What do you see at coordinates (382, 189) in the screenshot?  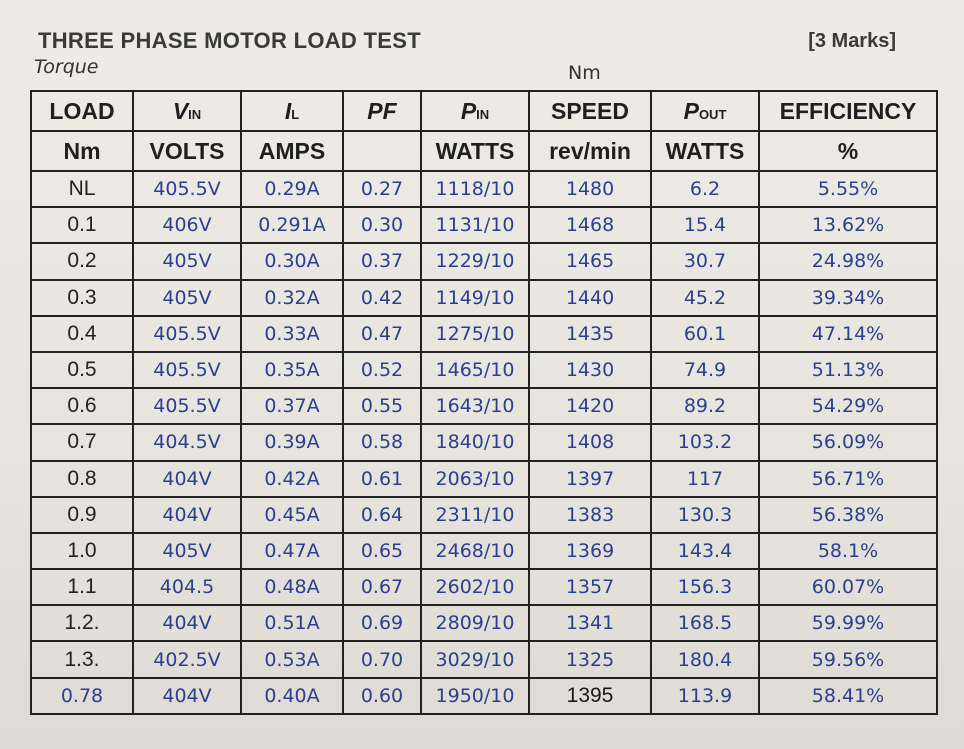 I see `cell-pf: 0.27` at bounding box center [382, 189].